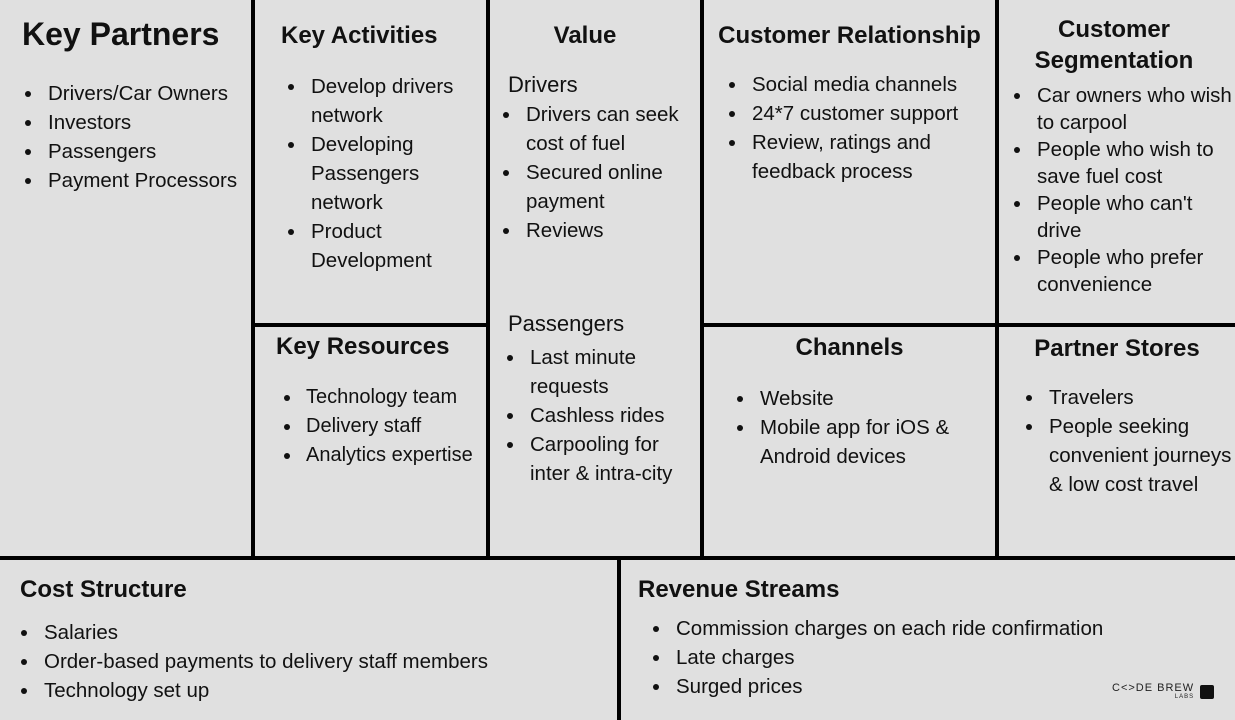  I want to click on logo-subtext: LABS, so click(1184, 697).